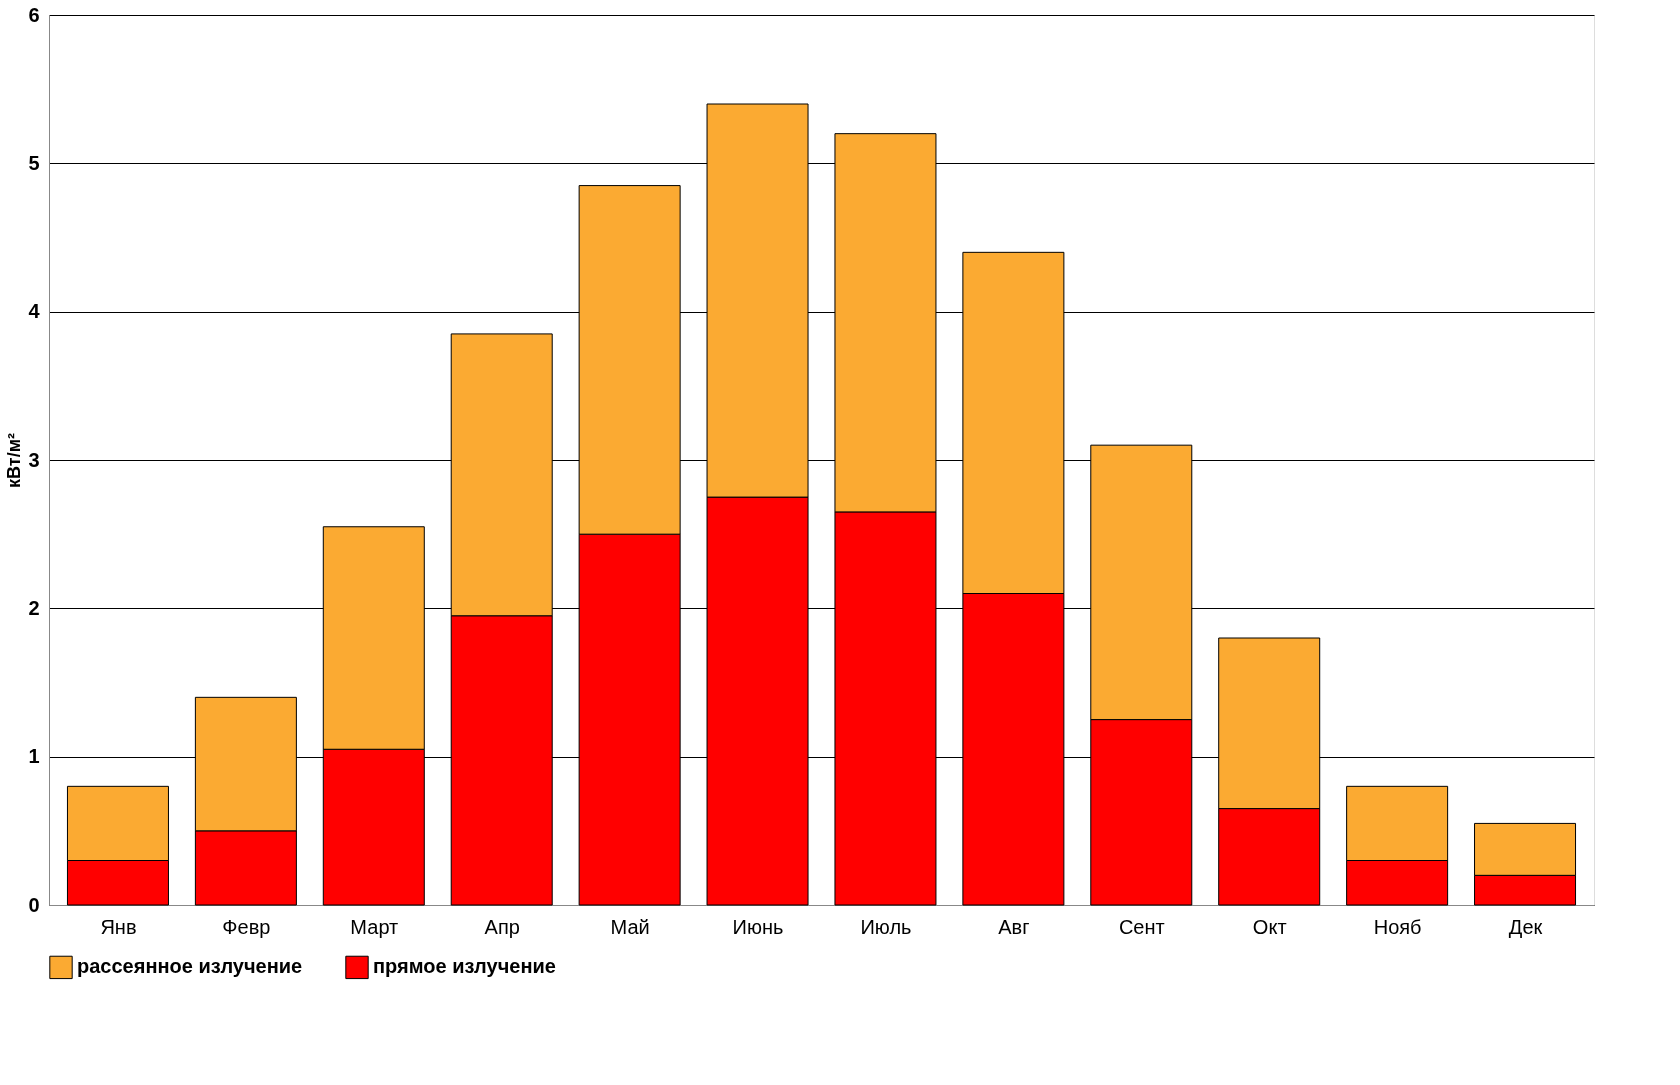 The height and width of the screenshot is (1085, 1680). I want to click on x-tick-label: Дек, so click(1525, 926).